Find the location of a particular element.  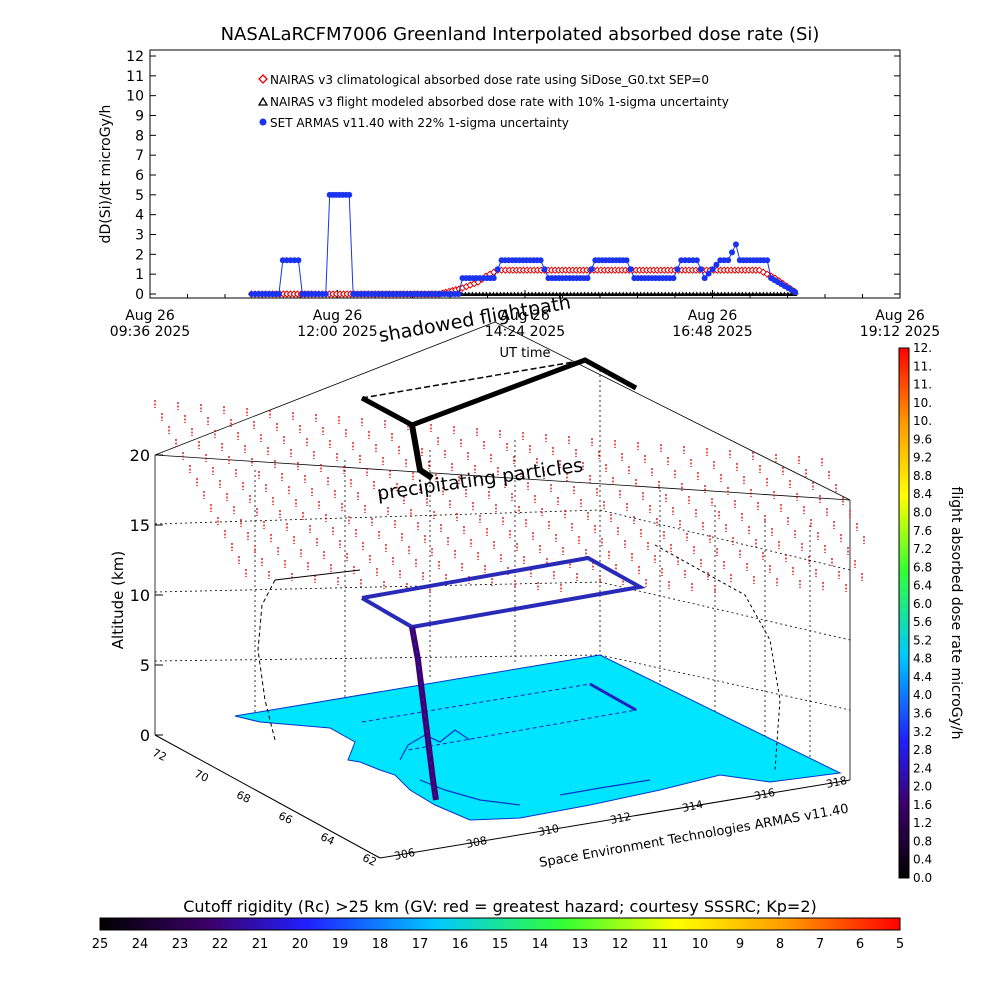

rigidity-tick-label: 5 is located at coordinates (900, 944).